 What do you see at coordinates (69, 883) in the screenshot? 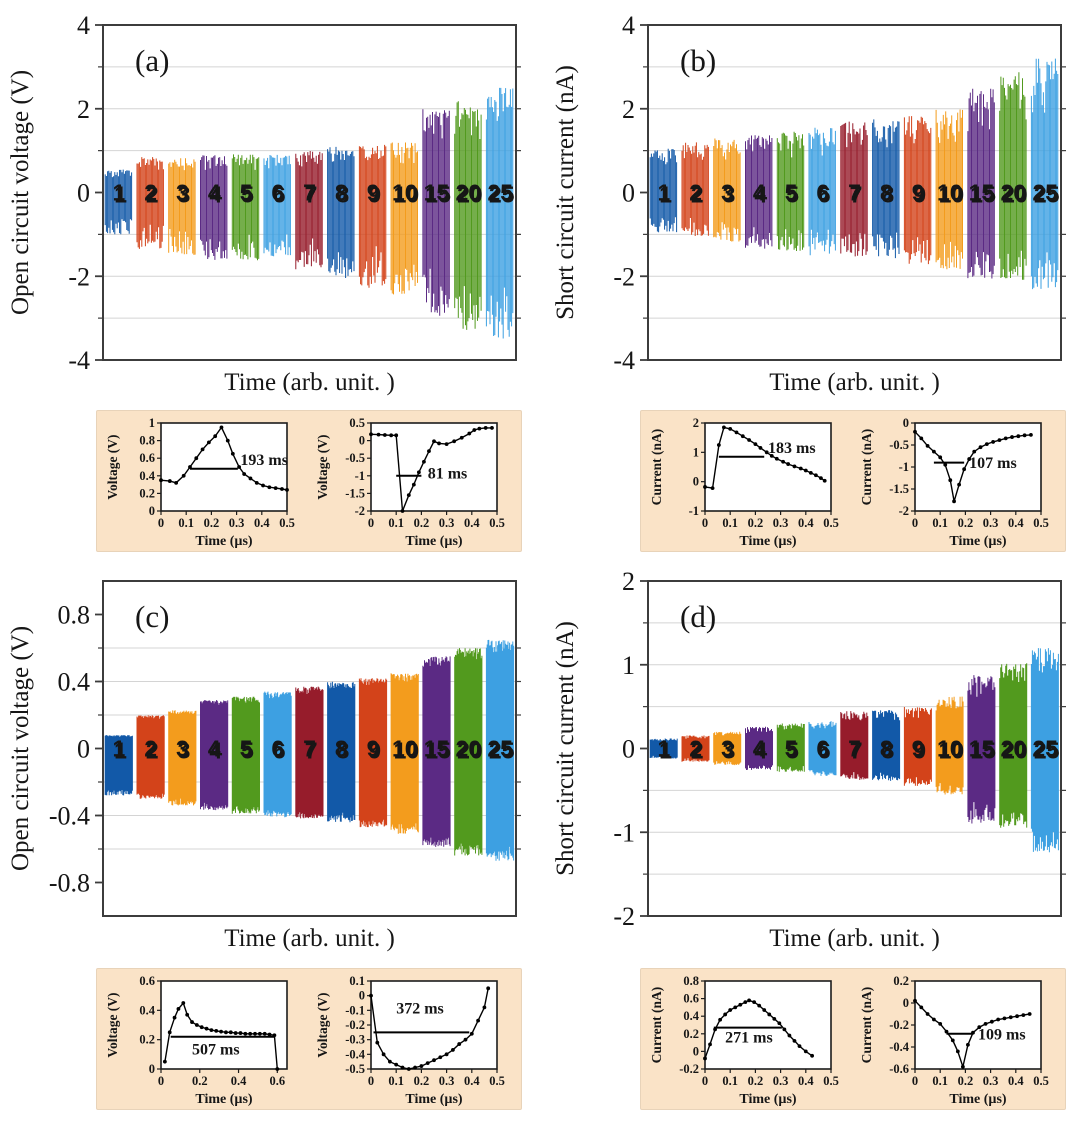
I see `svg-text: -0.8` at bounding box center [69, 883].